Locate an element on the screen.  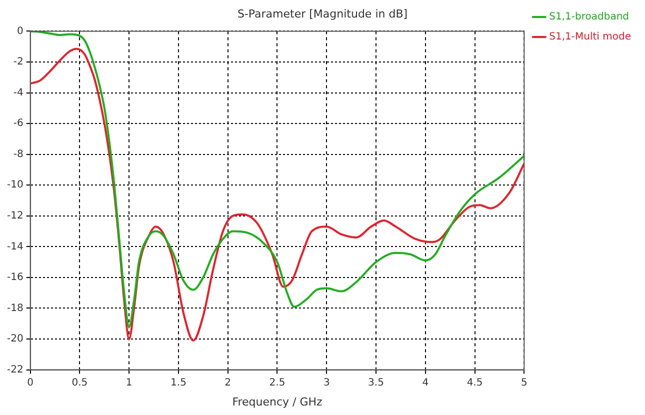
legend-label: S1,1-broadband is located at coordinates (589, 17).